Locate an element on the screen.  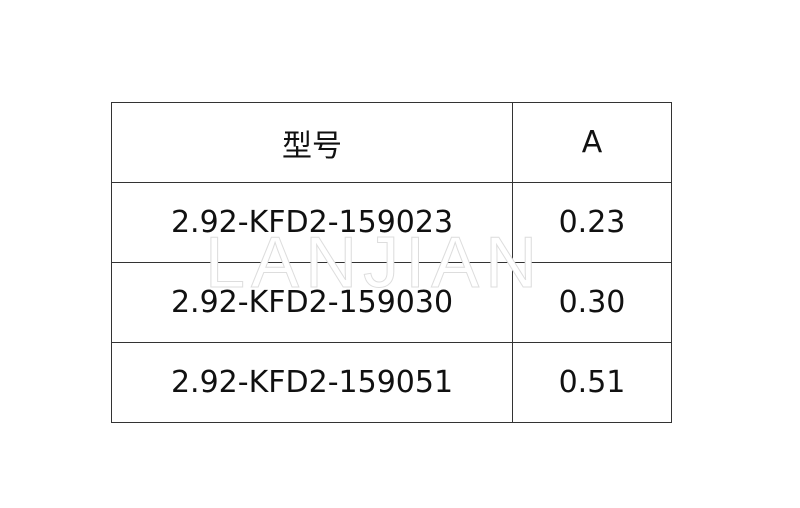
table-row: 2.92-KFD2-159030 0.30 is located at coordinates (391, 302).